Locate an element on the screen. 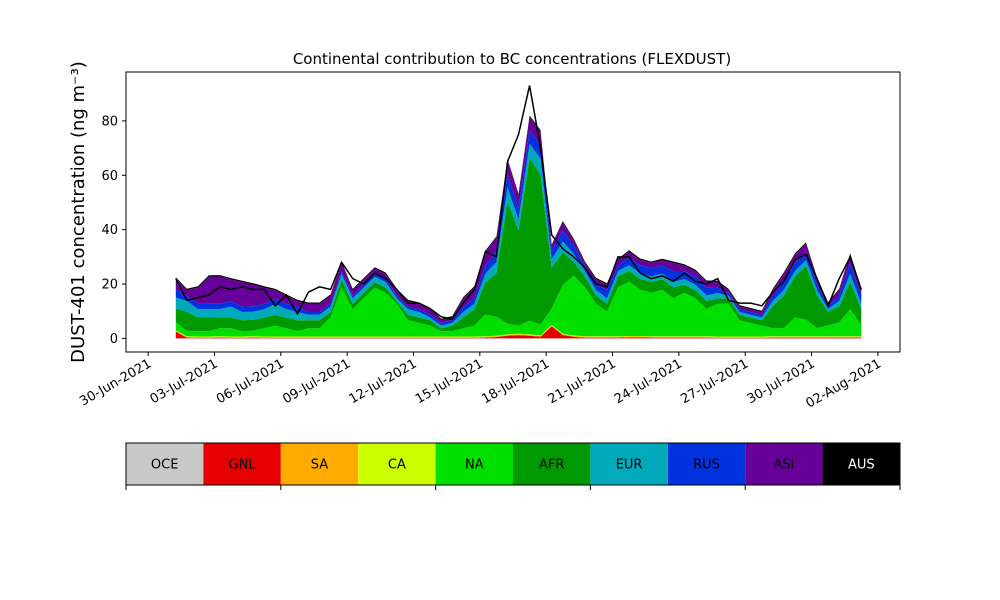  x-tick-label: 03-Jul-2021 is located at coordinates (184, 381).